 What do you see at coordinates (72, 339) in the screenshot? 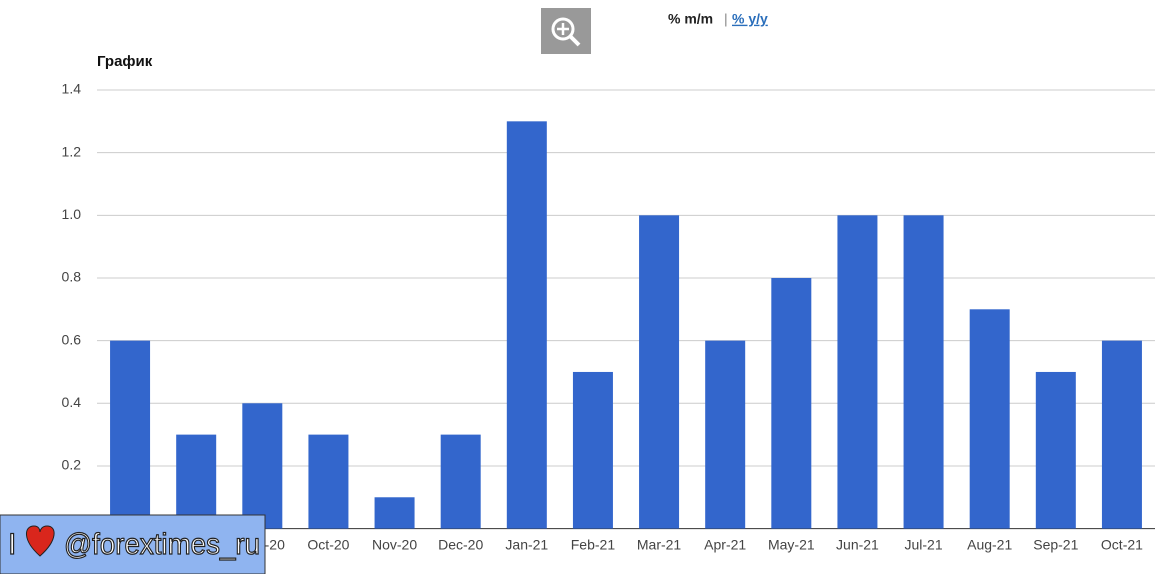
I see `y-tick-label: 0.6` at bounding box center [72, 339].